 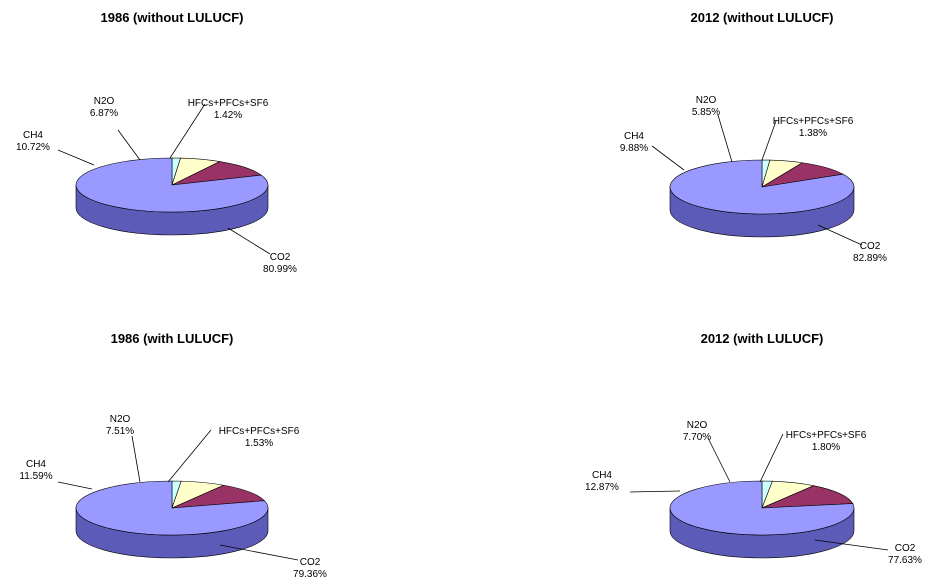 What do you see at coordinates (807, 497) in the screenshot?
I see `pie-slice-ch4` at bounding box center [807, 497].